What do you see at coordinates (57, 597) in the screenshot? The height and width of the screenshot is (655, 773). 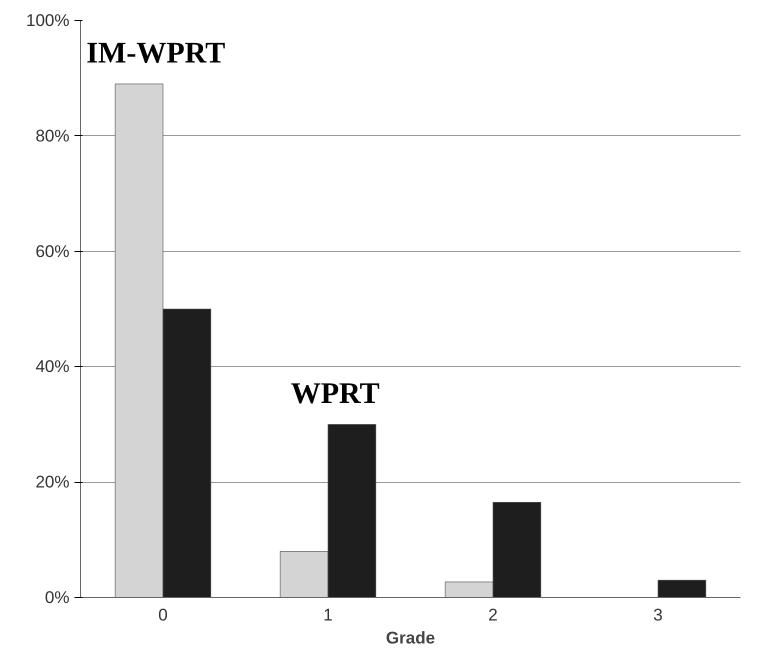 I see `y-tick-label: 0%` at bounding box center [57, 597].